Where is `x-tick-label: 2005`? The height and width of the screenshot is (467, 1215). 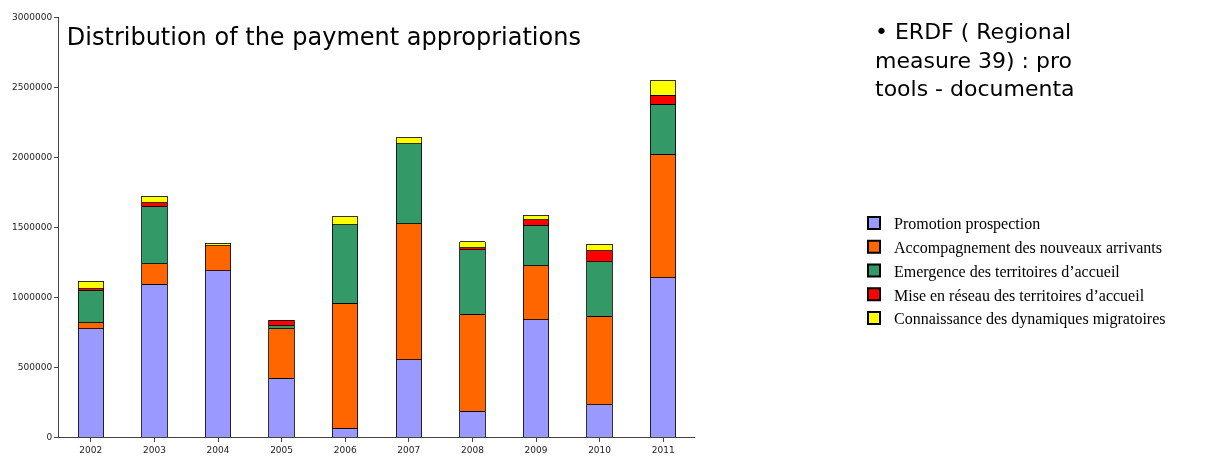
x-tick-label: 2005 is located at coordinates (282, 449).